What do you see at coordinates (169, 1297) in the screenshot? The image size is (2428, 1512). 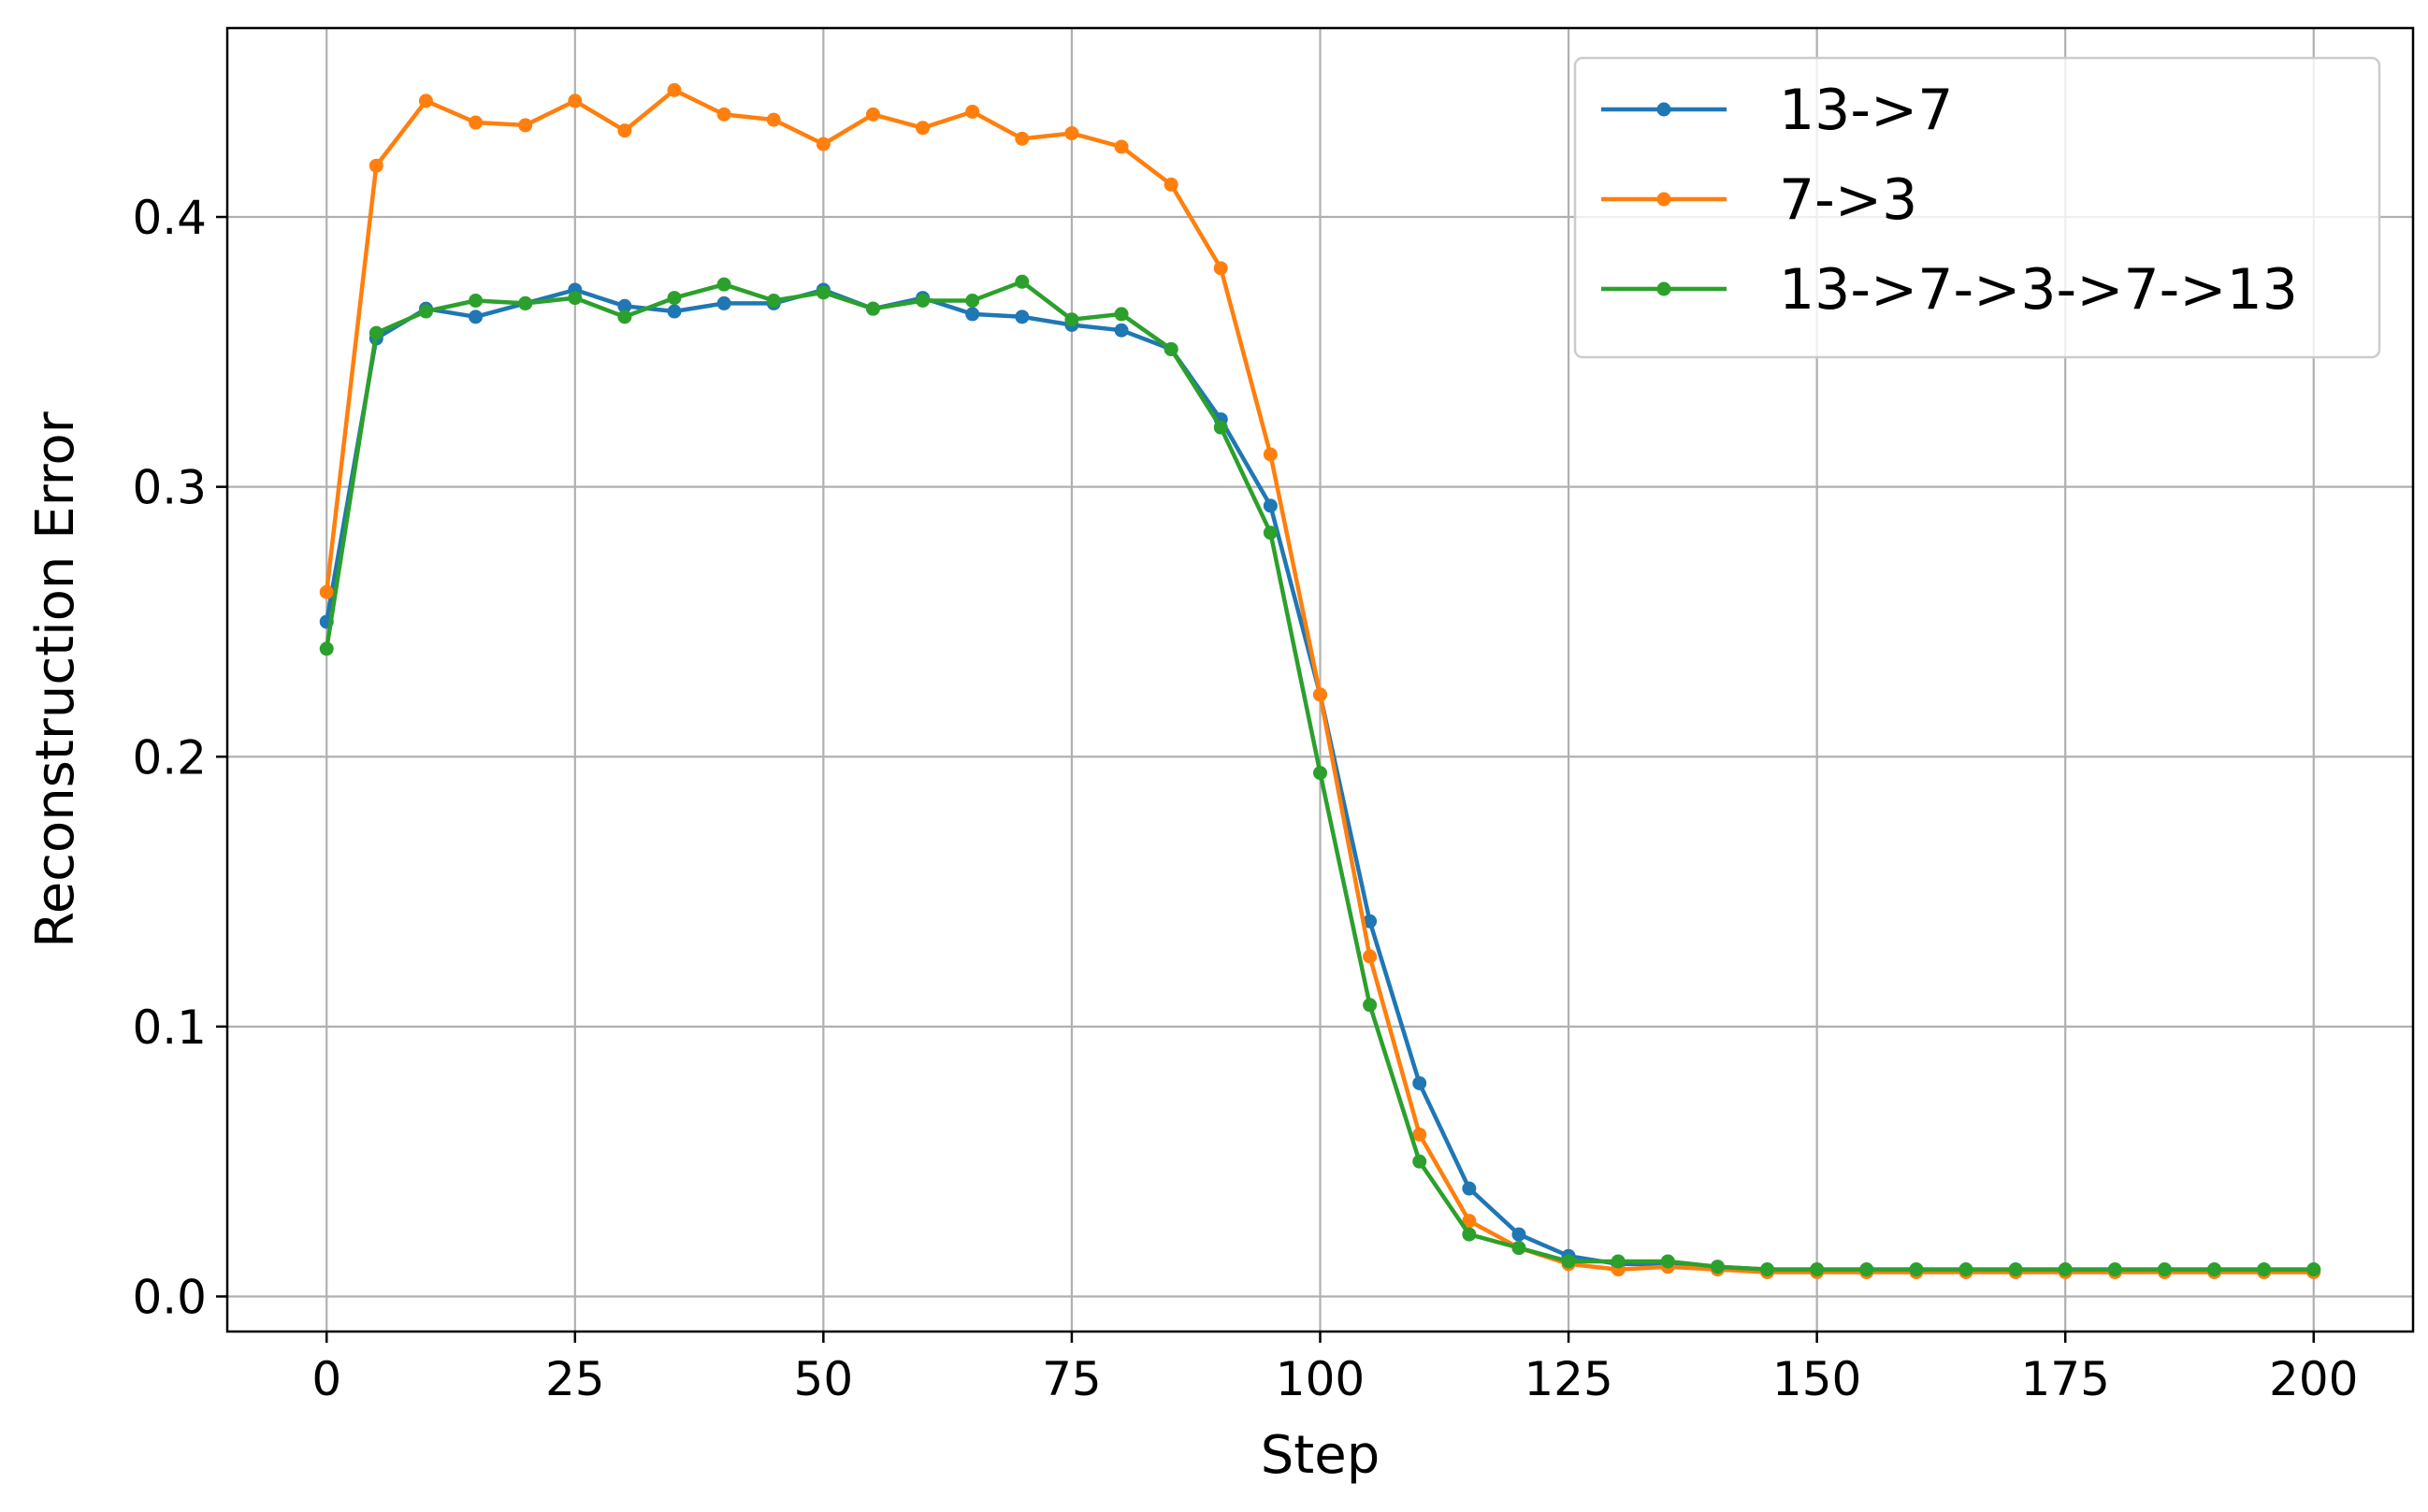 I see `y-tick-label: 0.0` at bounding box center [169, 1297].